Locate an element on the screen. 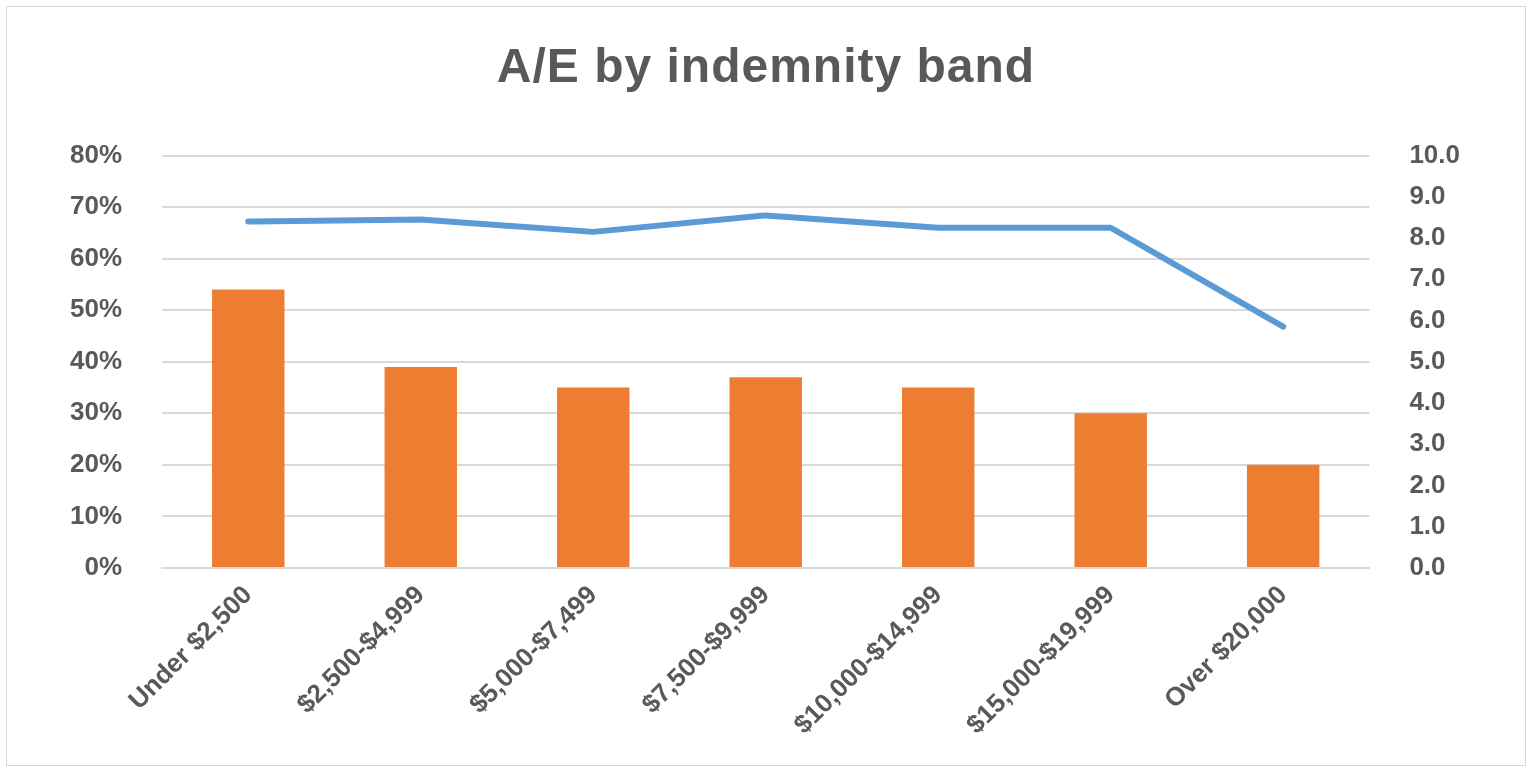 The height and width of the screenshot is (771, 1532). y2-tick-label: 2.0 is located at coordinates (1427, 483).